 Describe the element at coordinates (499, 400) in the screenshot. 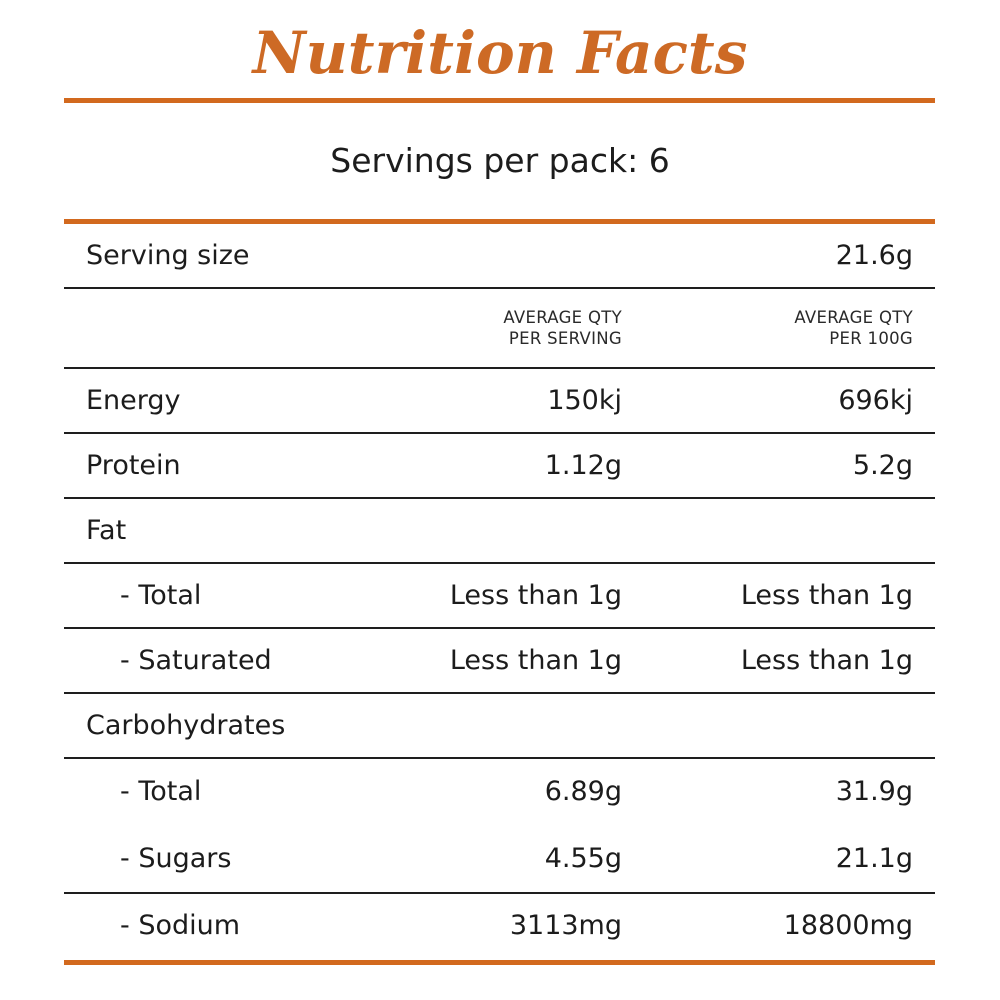

I see `table-row: Energy 150kj 696kj` at that location.